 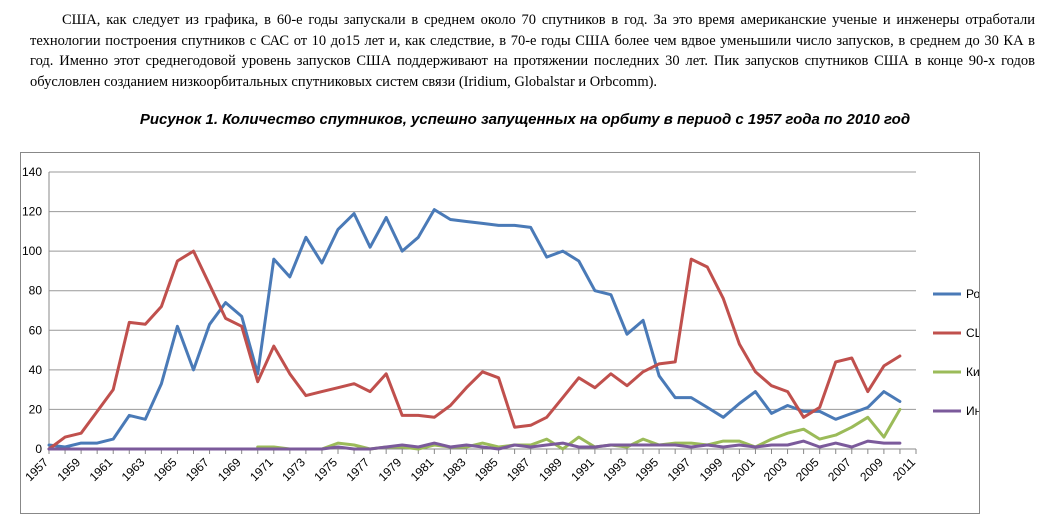 What do you see at coordinates (972, 333) in the screenshot?
I see `legend-label: СШ` at bounding box center [972, 333].